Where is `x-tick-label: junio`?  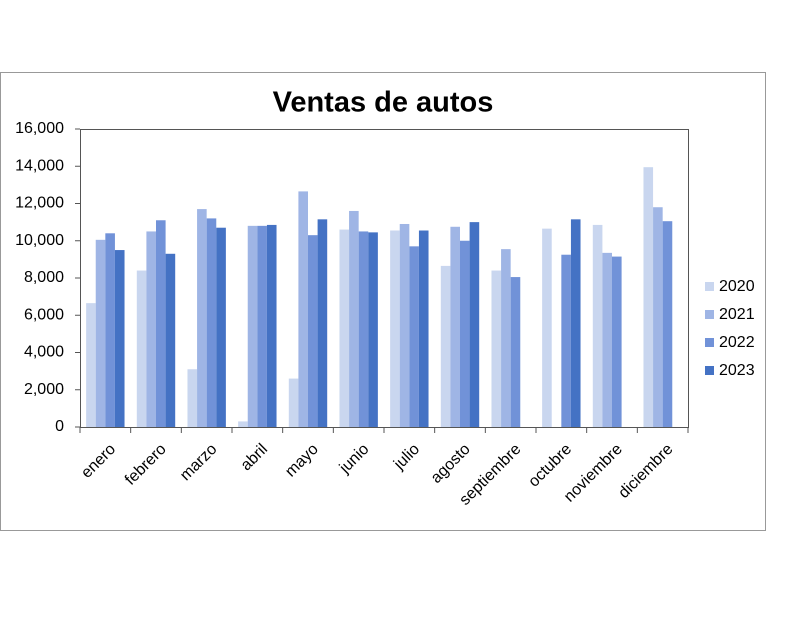 x-tick-label: junio is located at coordinates (354, 459).